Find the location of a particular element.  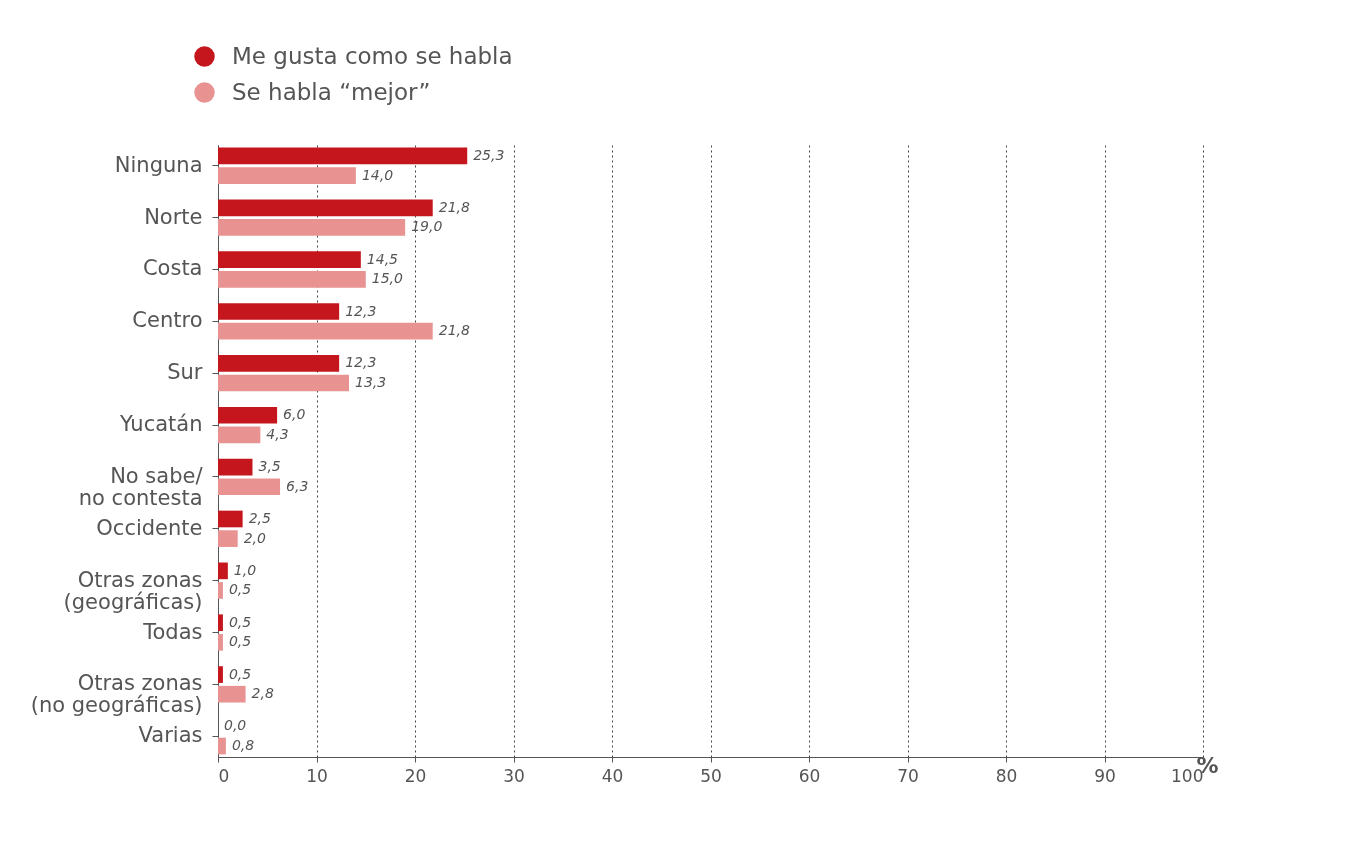

x-tick-label: 0 is located at coordinates (224, 775).